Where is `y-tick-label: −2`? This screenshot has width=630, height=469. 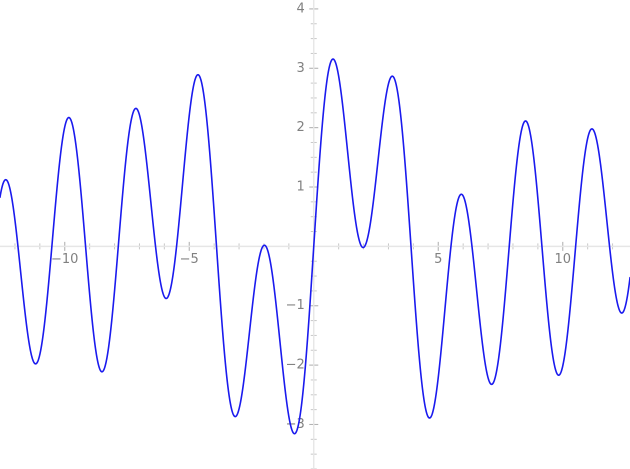 y-tick-label: −2 is located at coordinates (295, 365).